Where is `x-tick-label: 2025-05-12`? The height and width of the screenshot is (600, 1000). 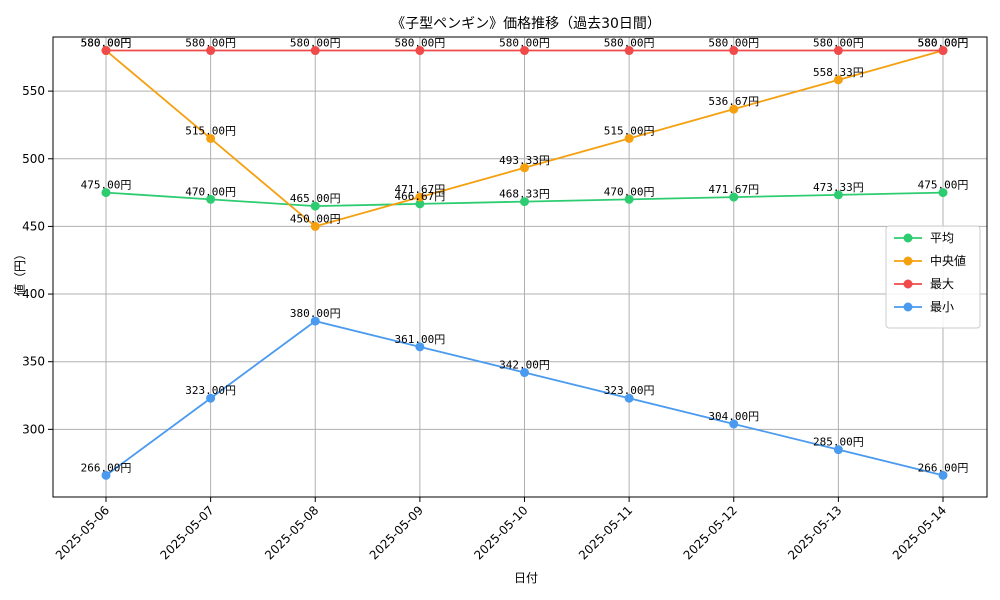 x-tick-label: 2025-05-12 is located at coordinates (710, 532).